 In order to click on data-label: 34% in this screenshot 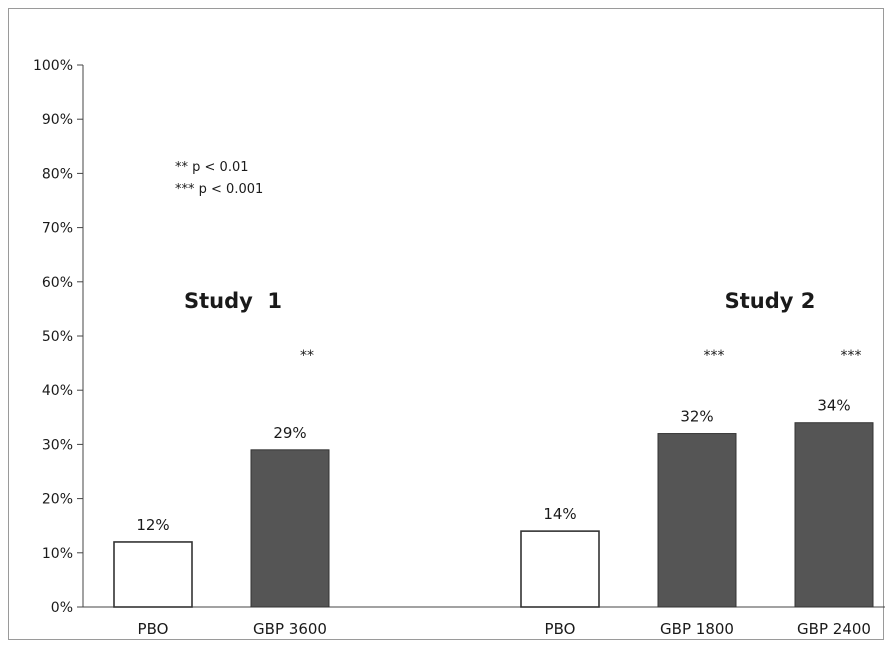, I will do `click(833, 406)`.